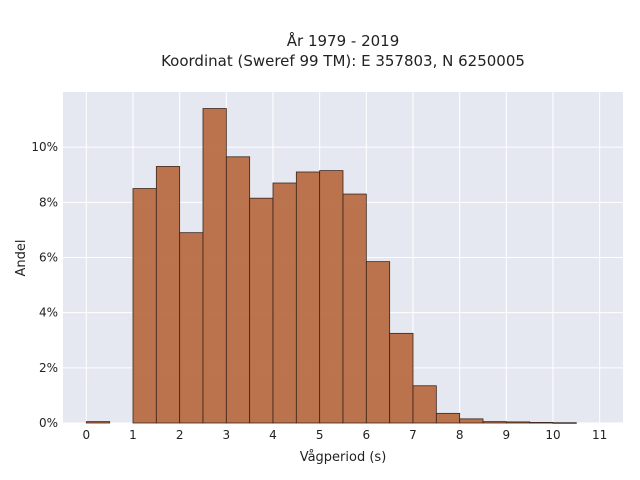 Image resolution: width=640 pixels, height=480 pixels. I want to click on y-tick-label: 4%, so click(48, 313).